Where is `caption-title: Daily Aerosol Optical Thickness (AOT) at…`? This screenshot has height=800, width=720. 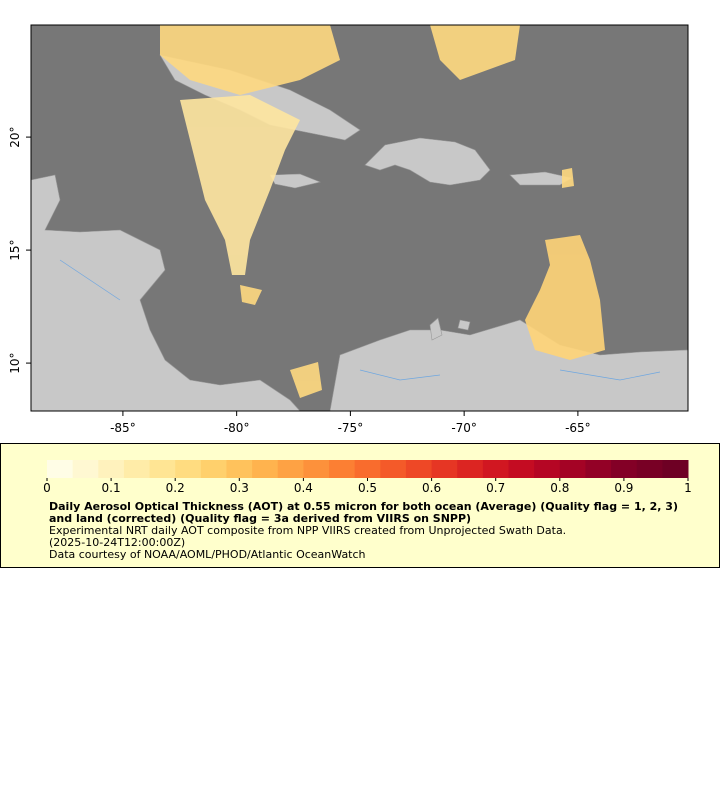
caption-title: Daily Aerosol Optical Thickness (AOT) at… is located at coordinates (363, 512).